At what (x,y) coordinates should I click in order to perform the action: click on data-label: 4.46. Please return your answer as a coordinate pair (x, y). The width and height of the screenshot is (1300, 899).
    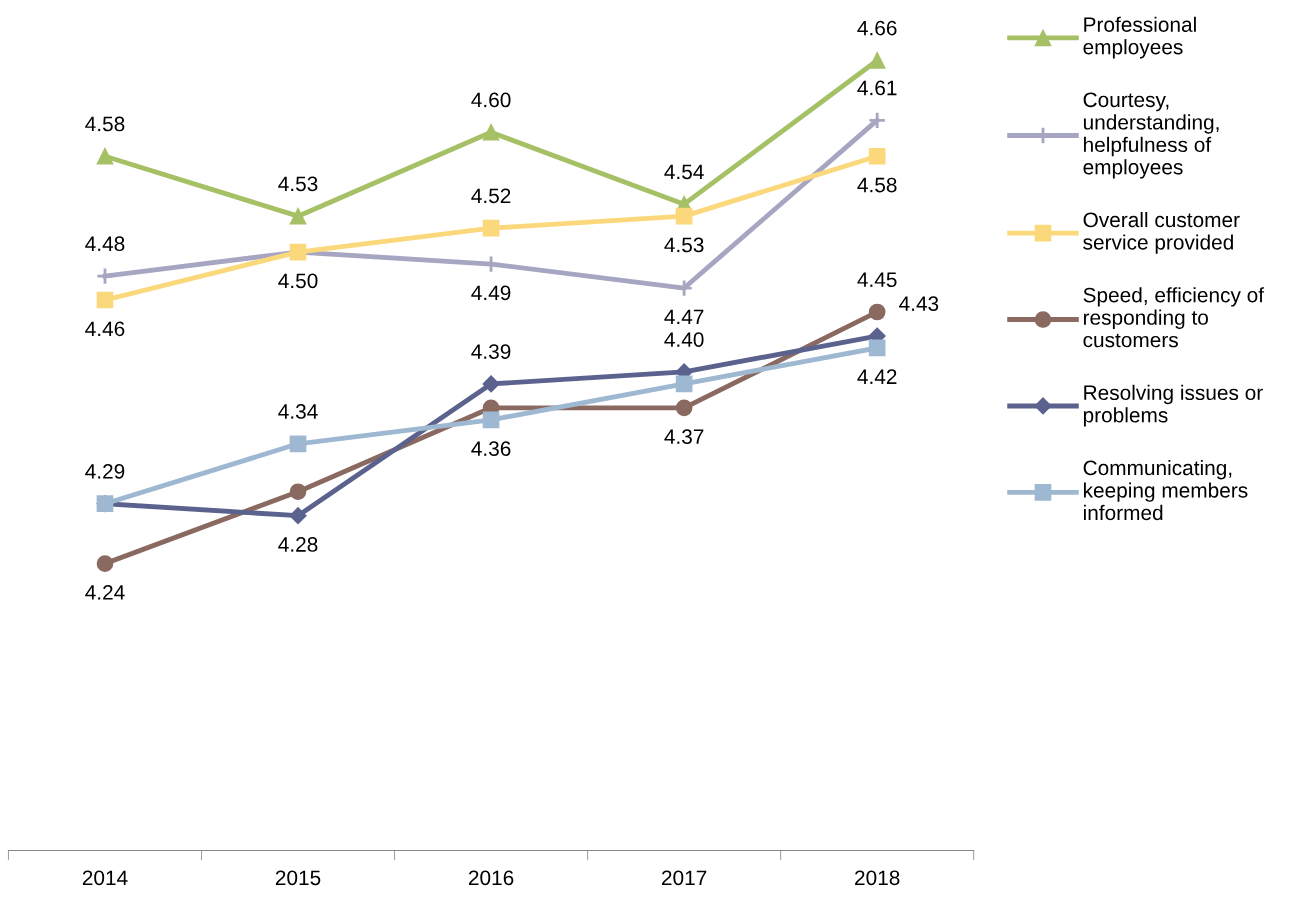
    Looking at the image, I should click on (105, 329).